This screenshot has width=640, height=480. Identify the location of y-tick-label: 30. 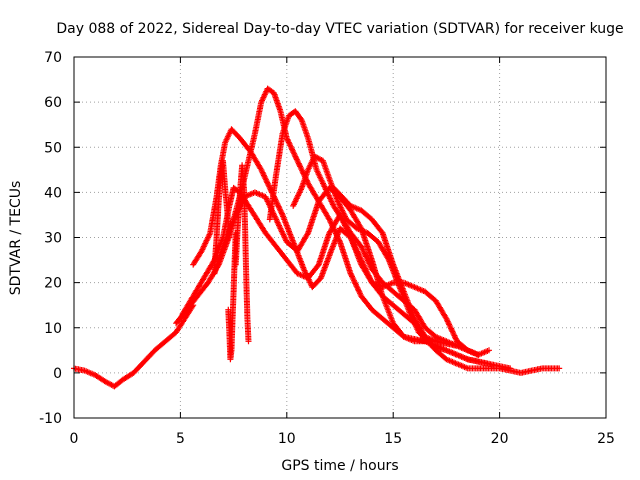
(53, 239).